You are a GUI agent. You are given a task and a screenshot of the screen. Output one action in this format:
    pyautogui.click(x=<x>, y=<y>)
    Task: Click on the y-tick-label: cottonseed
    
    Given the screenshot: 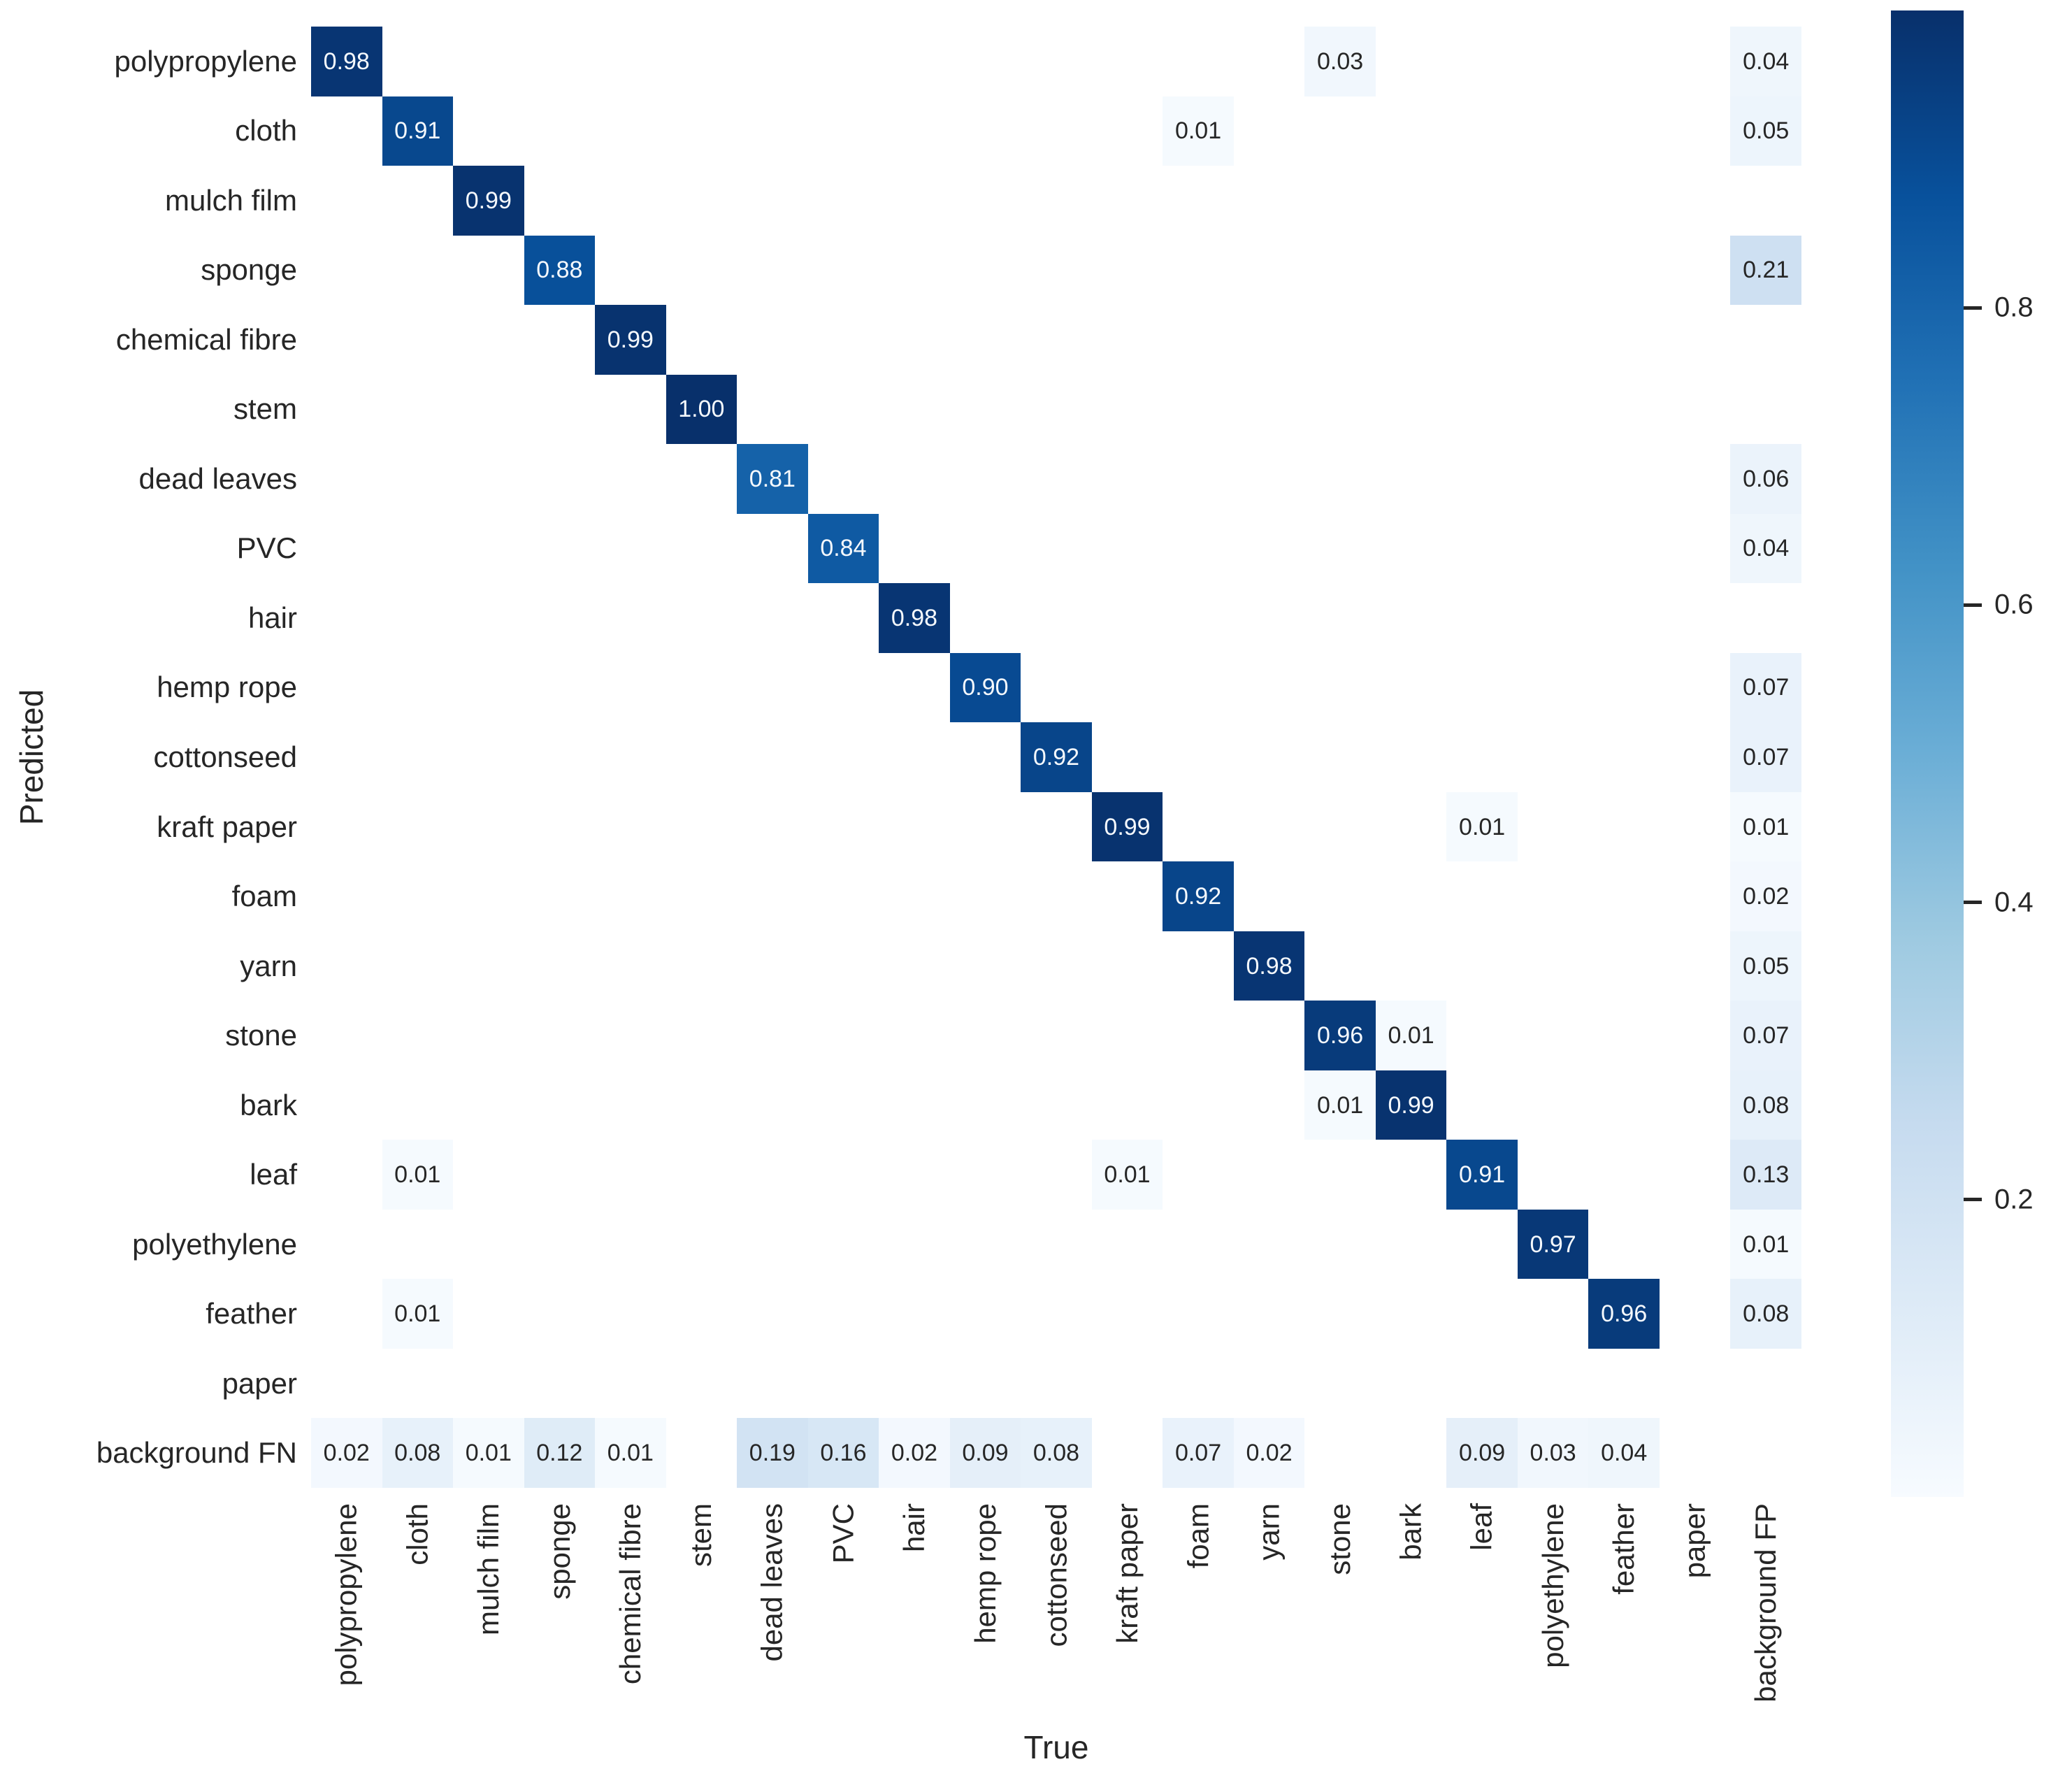 What is the action you would take?
    pyautogui.click(x=226, y=756)
    